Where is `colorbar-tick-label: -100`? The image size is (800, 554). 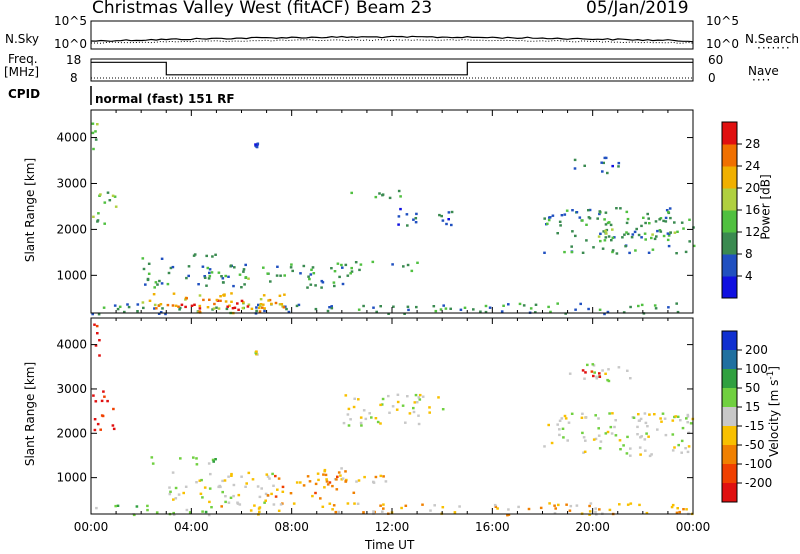
colorbar-tick-label: -100 is located at coordinates (758, 464).